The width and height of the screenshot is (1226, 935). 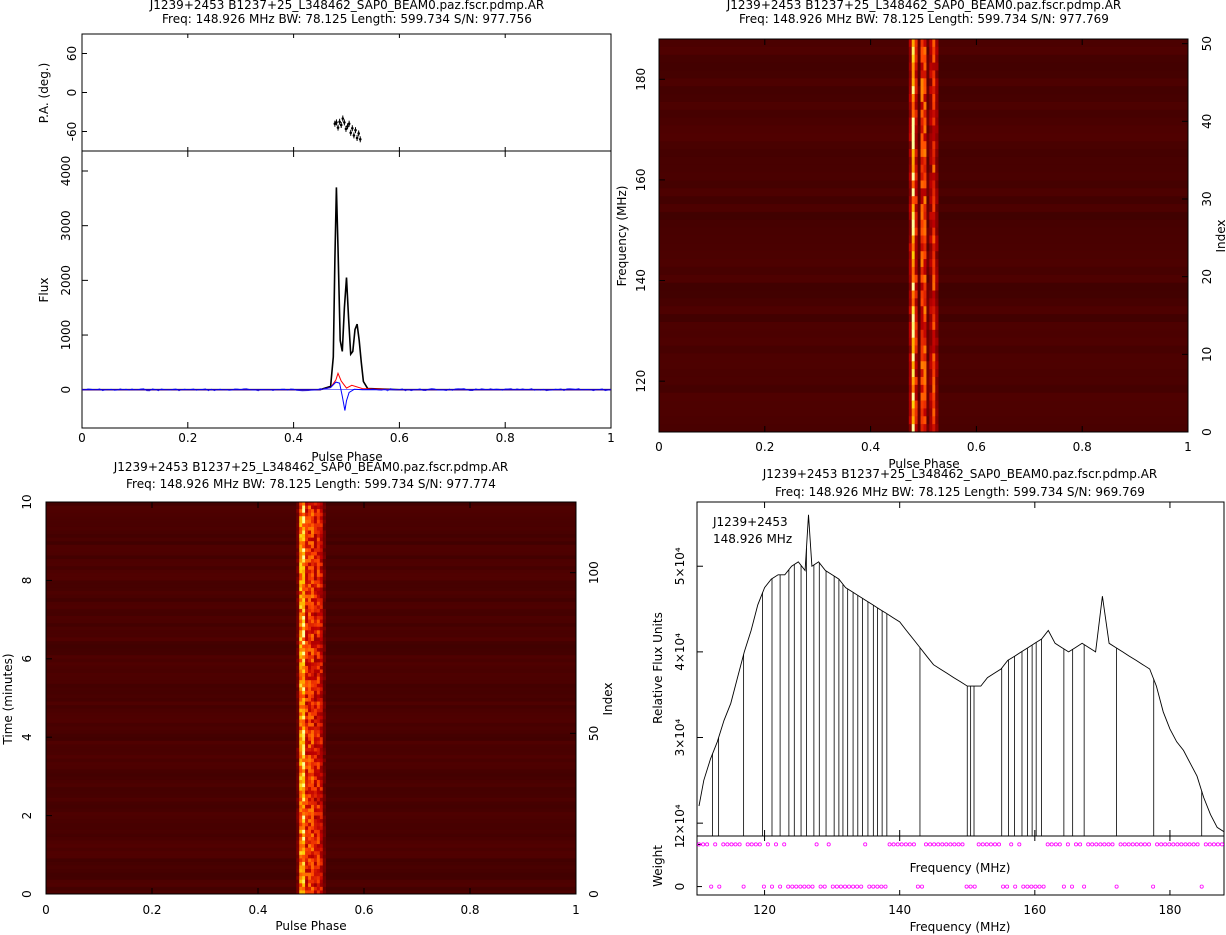 I want to click on profile-xlabel: Pulse Phase, so click(x=346, y=457).